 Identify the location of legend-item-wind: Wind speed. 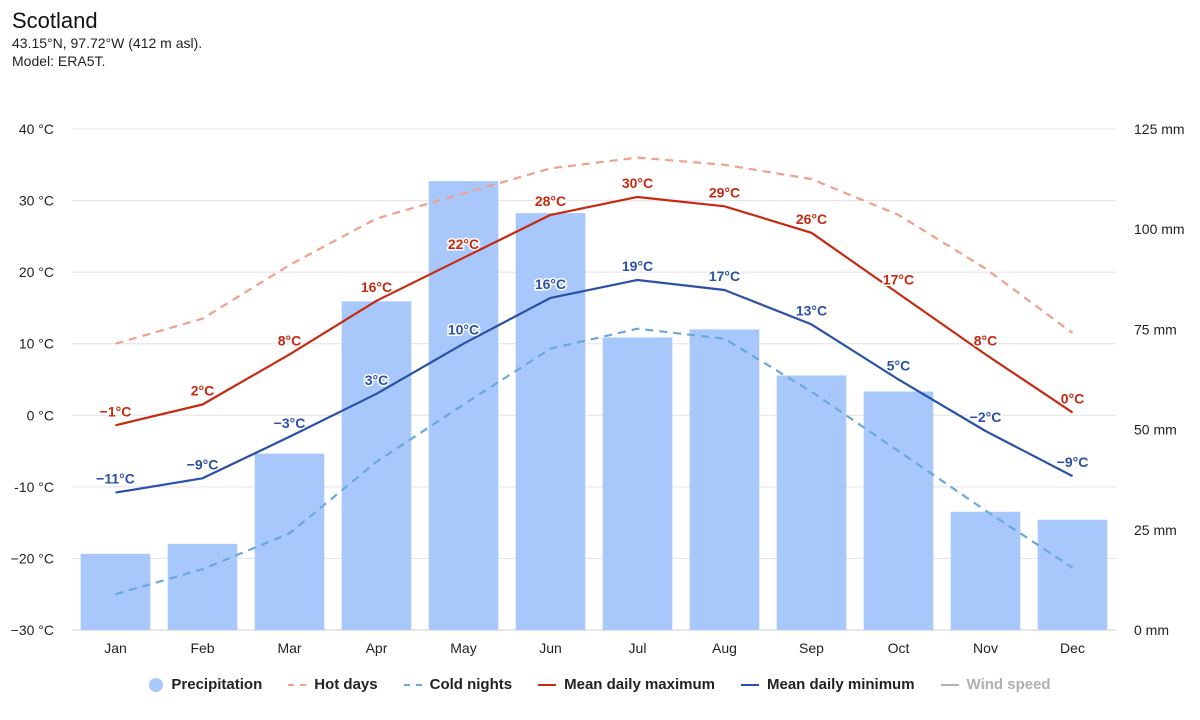
(995, 684).